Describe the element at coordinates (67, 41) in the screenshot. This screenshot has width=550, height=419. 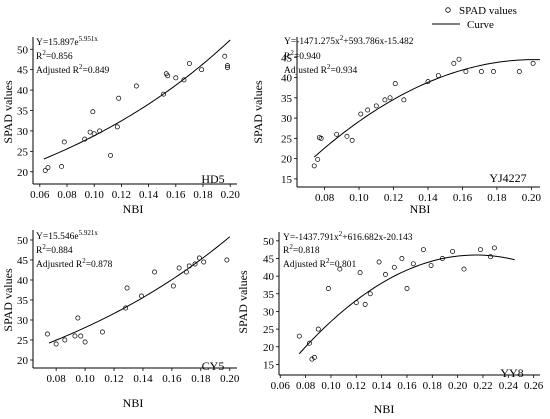
I see `equation-text: Y=15.897e5.951x` at that location.